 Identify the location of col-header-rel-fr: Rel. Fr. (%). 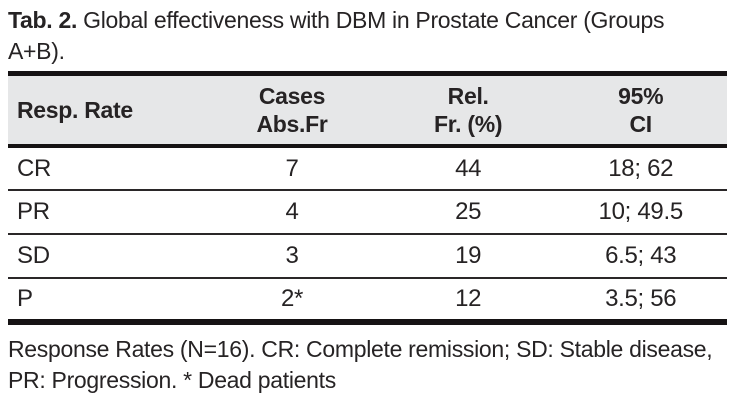
(468, 110).